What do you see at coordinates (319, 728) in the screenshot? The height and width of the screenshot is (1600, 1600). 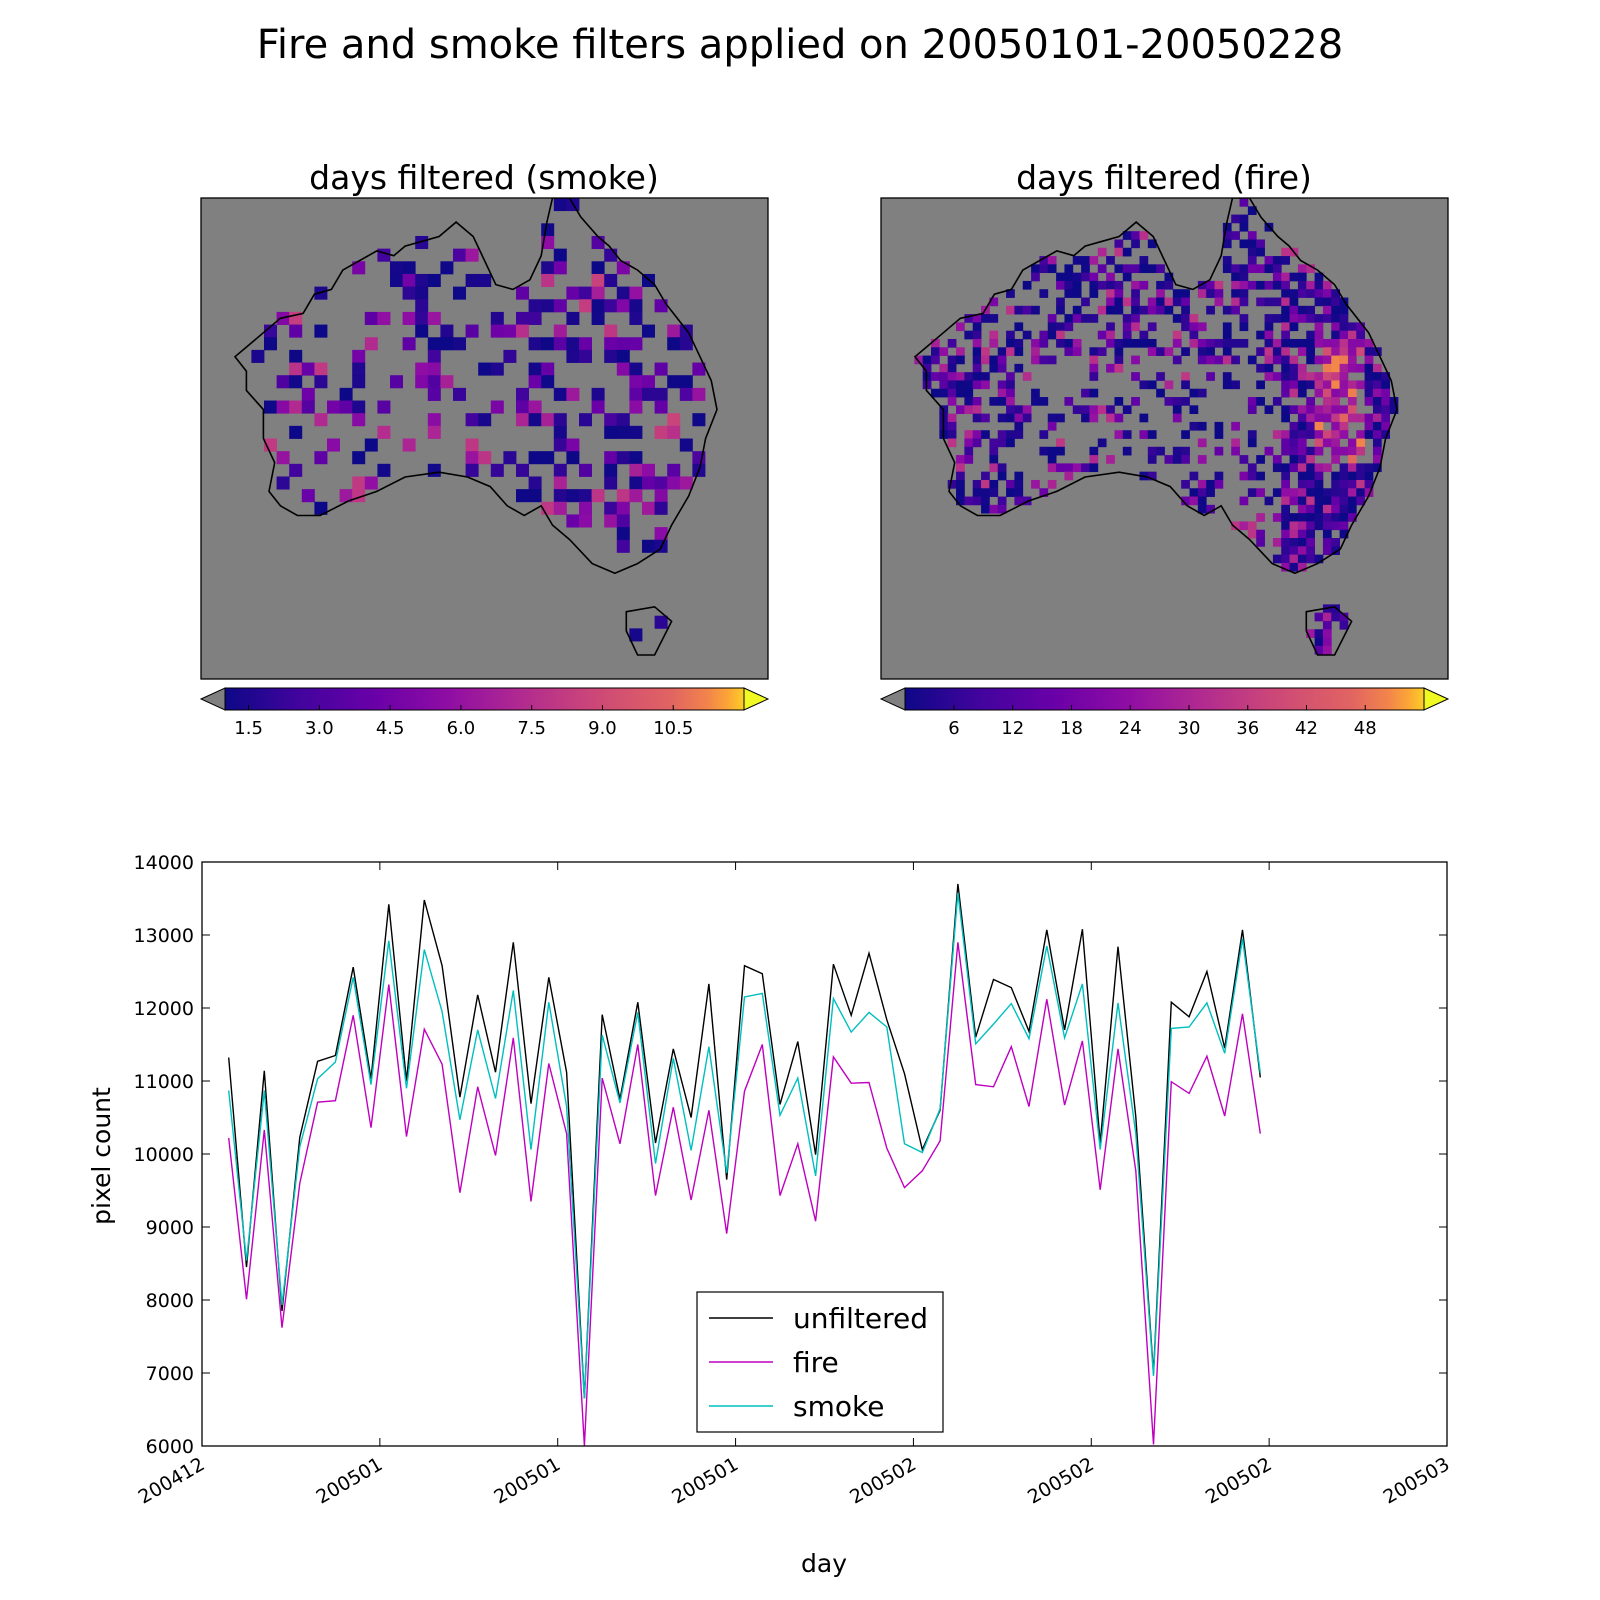 I see `colorbar-tick-label: 3.0` at bounding box center [319, 728].